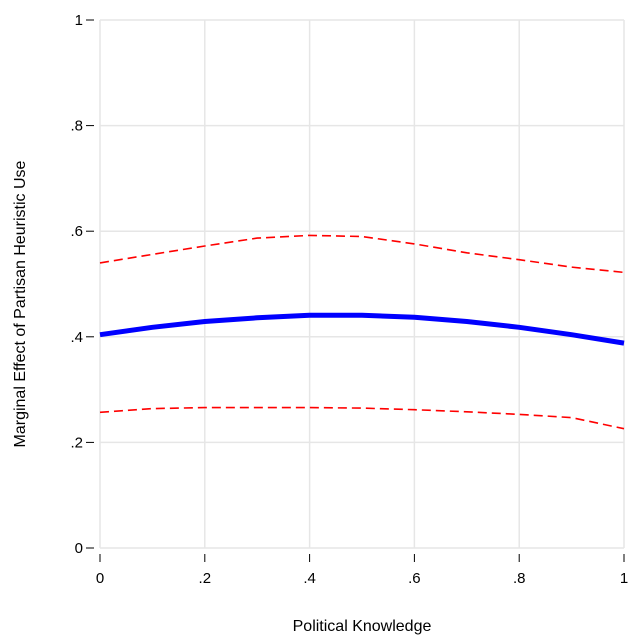  What do you see at coordinates (362, 626) in the screenshot?
I see `x-axis-title: Political Knowledge` at bounding box center [362, 626].